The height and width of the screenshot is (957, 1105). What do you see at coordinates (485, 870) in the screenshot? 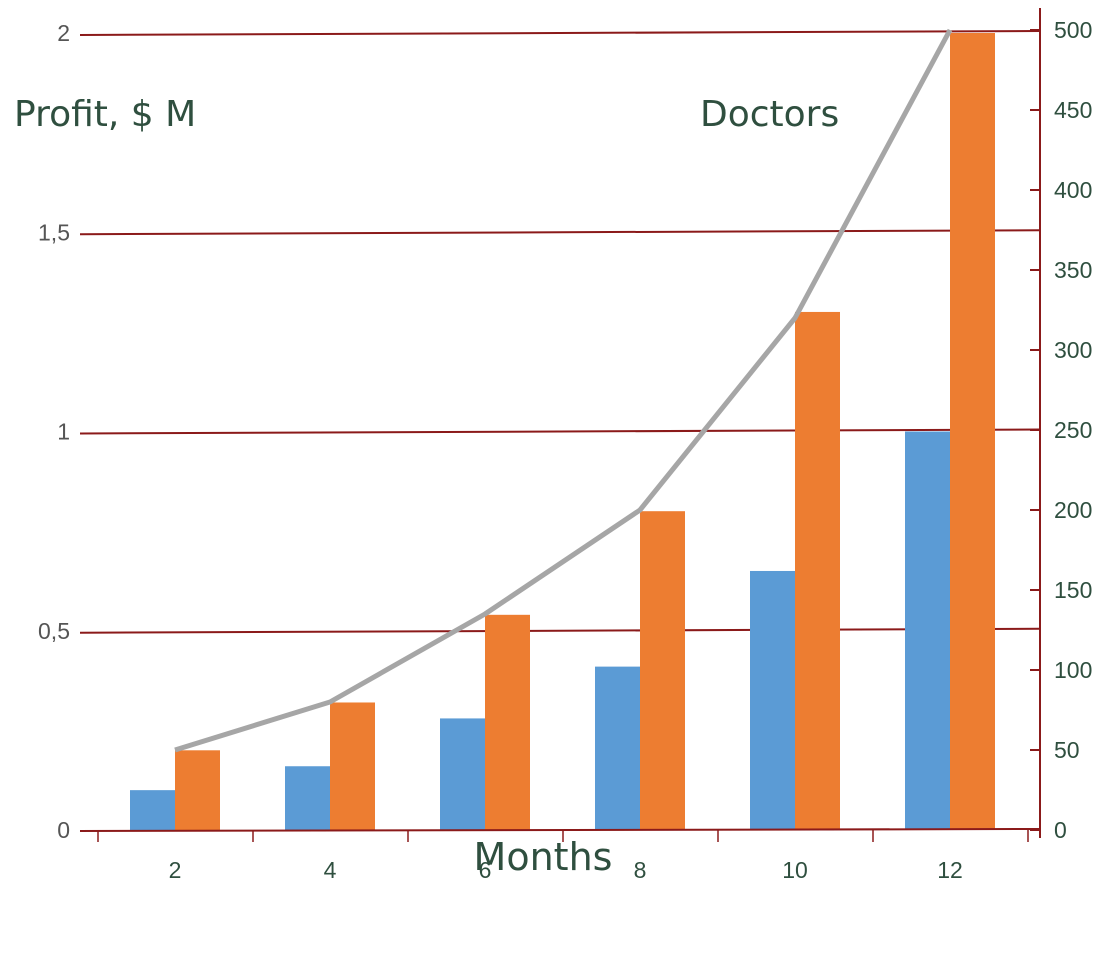
I see `x-tick-label: 6` at bounding box center [485, 870].